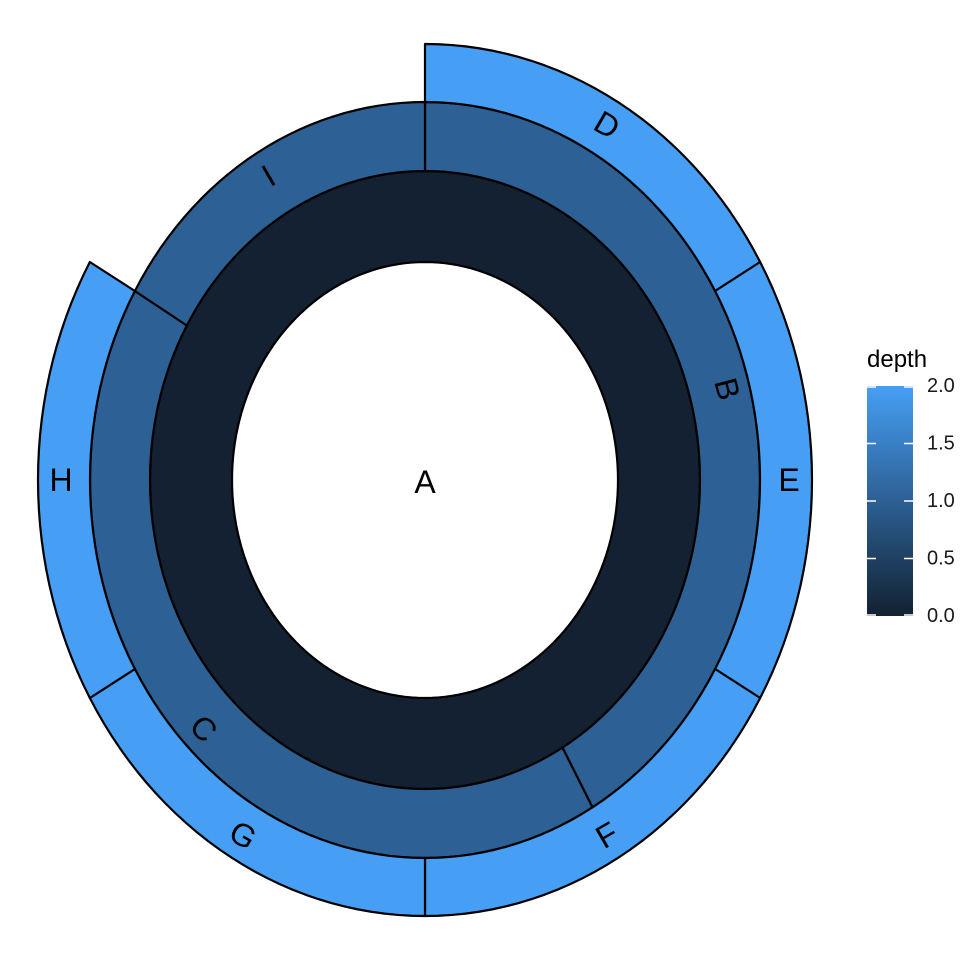 This screenshot has height=965, width=960. What do you see at coordinates (941, 559) in the screenshot?
I see `legend-tick-label: 0.5` at bounding box center [941, 559].